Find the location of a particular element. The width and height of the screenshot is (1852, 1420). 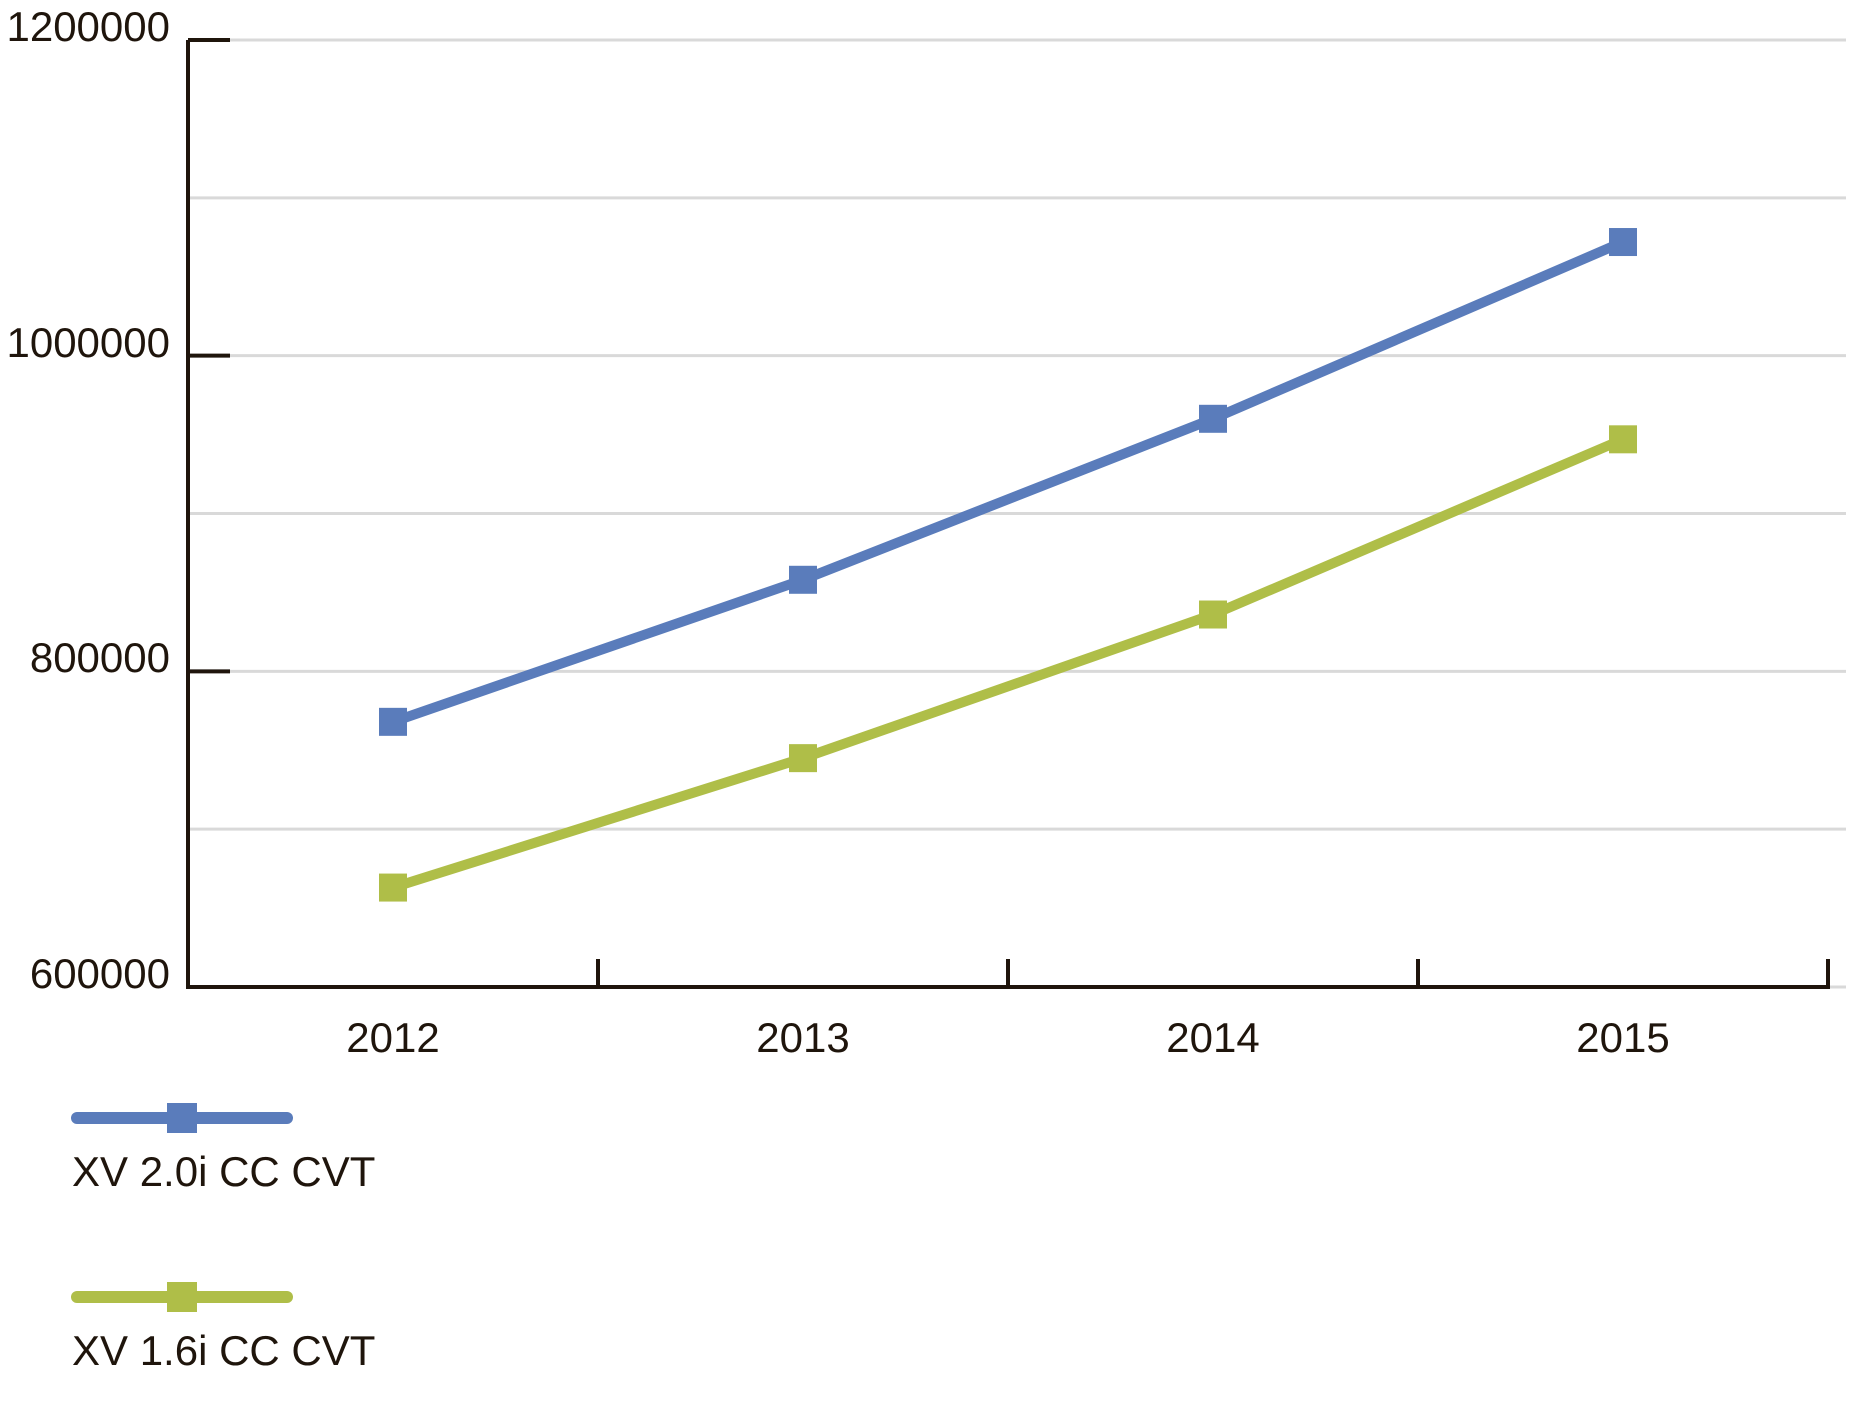

y-axis-tick-label: 1000000 is located at coordinates (88, 342).